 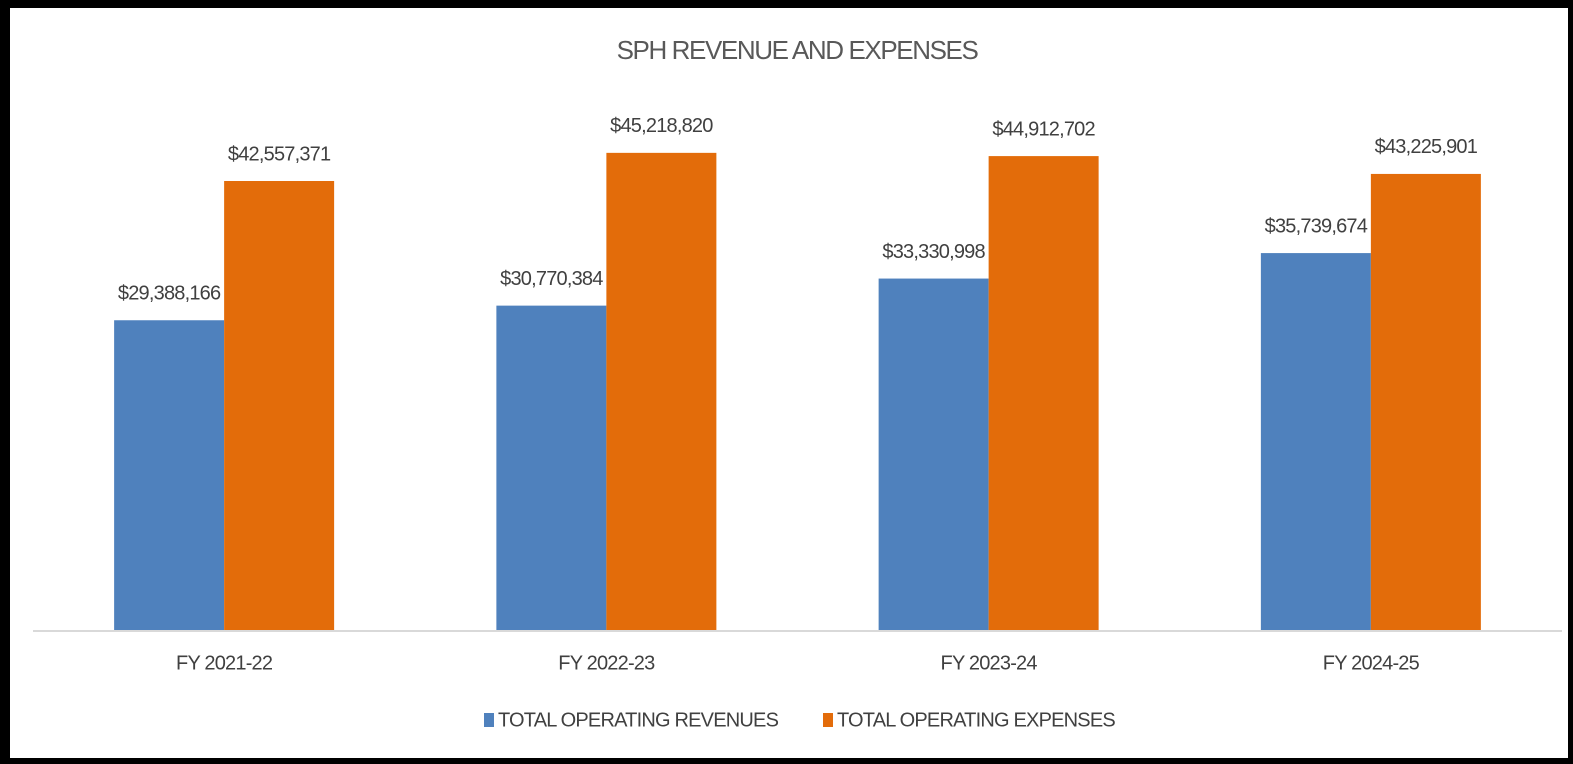 I want to click on legend-label: TOTAL OPERATING REVENUES, so click(x=638, y=720).